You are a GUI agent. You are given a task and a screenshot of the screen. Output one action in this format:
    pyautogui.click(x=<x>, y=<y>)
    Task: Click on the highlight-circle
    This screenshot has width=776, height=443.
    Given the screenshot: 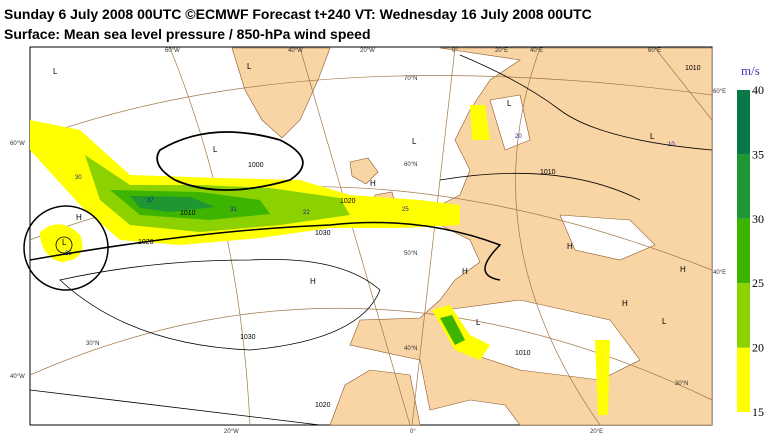 What is the action you would take?
    pyautogui.click(x=66, y=248)
    